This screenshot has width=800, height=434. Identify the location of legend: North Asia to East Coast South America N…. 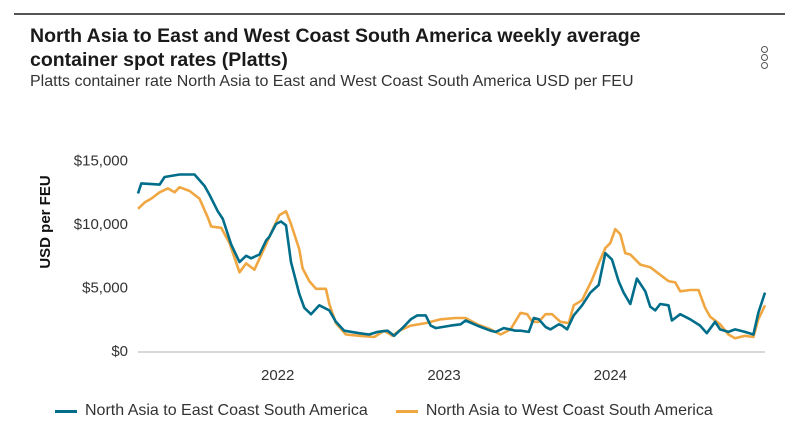
(384, 411).